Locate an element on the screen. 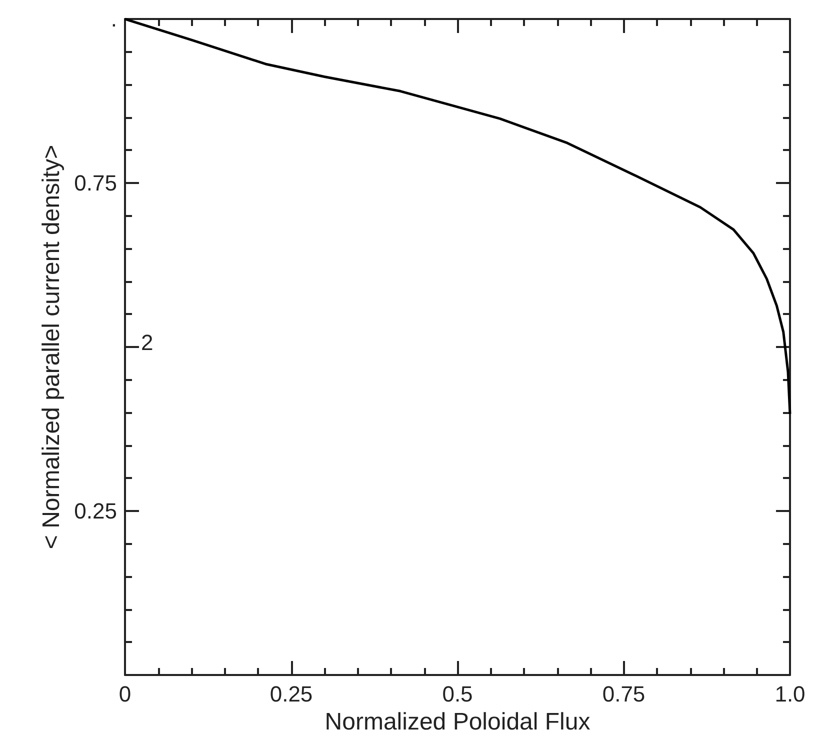 Image resolution: width=824 pixels, height=753 pixels. x-axis-title: Normalized Poloidal Flux is located at coordinates (457, 722).